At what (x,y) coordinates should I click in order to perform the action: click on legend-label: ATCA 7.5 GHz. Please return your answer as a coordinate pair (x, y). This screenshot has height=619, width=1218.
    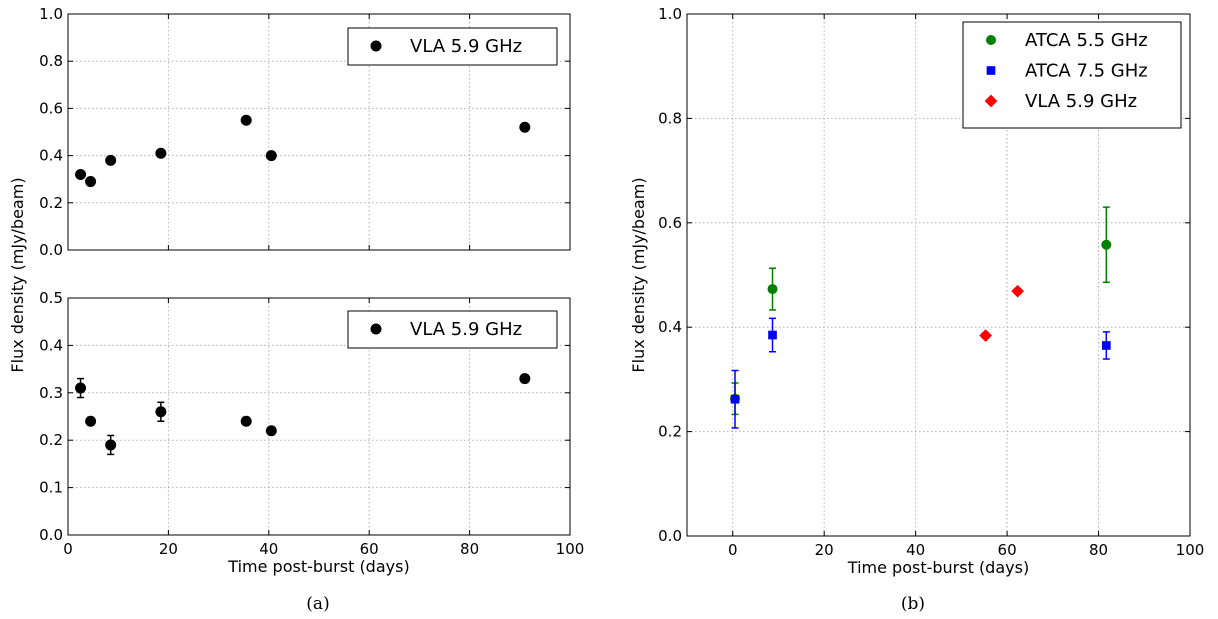
    Looking at the image, I should click on (1086, 71).